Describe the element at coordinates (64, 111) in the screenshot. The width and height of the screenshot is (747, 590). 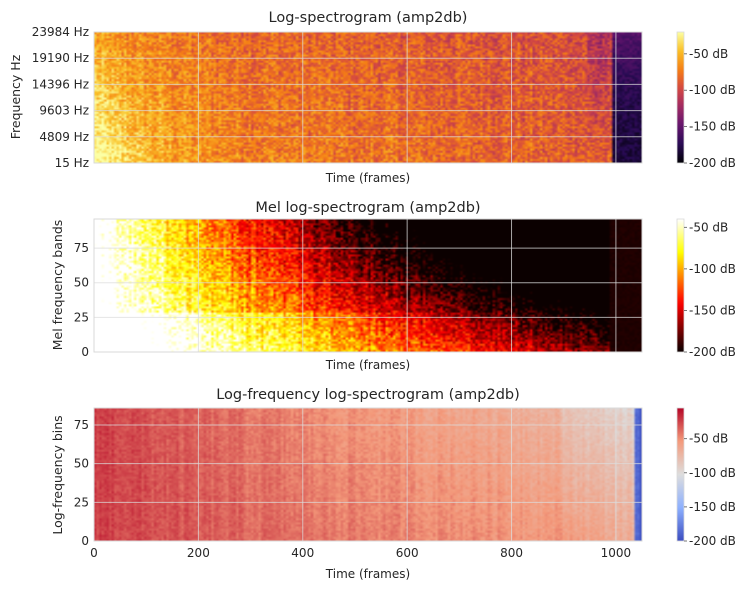
I see `y-tick-label: 9603 Hz` at that location.